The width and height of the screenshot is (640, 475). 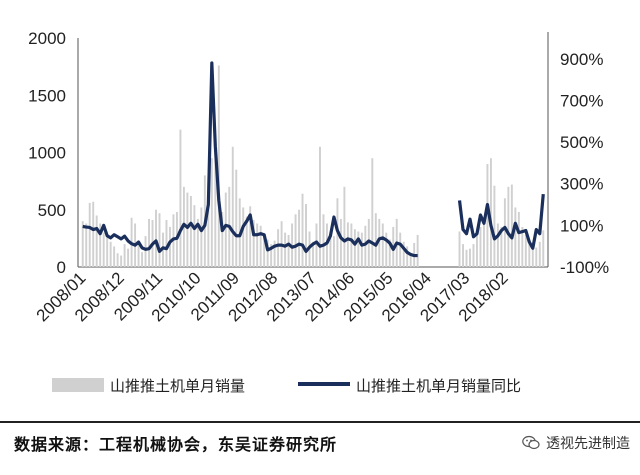 I want to click on y-left-tick-label: 500, so click(x=52, y=210).